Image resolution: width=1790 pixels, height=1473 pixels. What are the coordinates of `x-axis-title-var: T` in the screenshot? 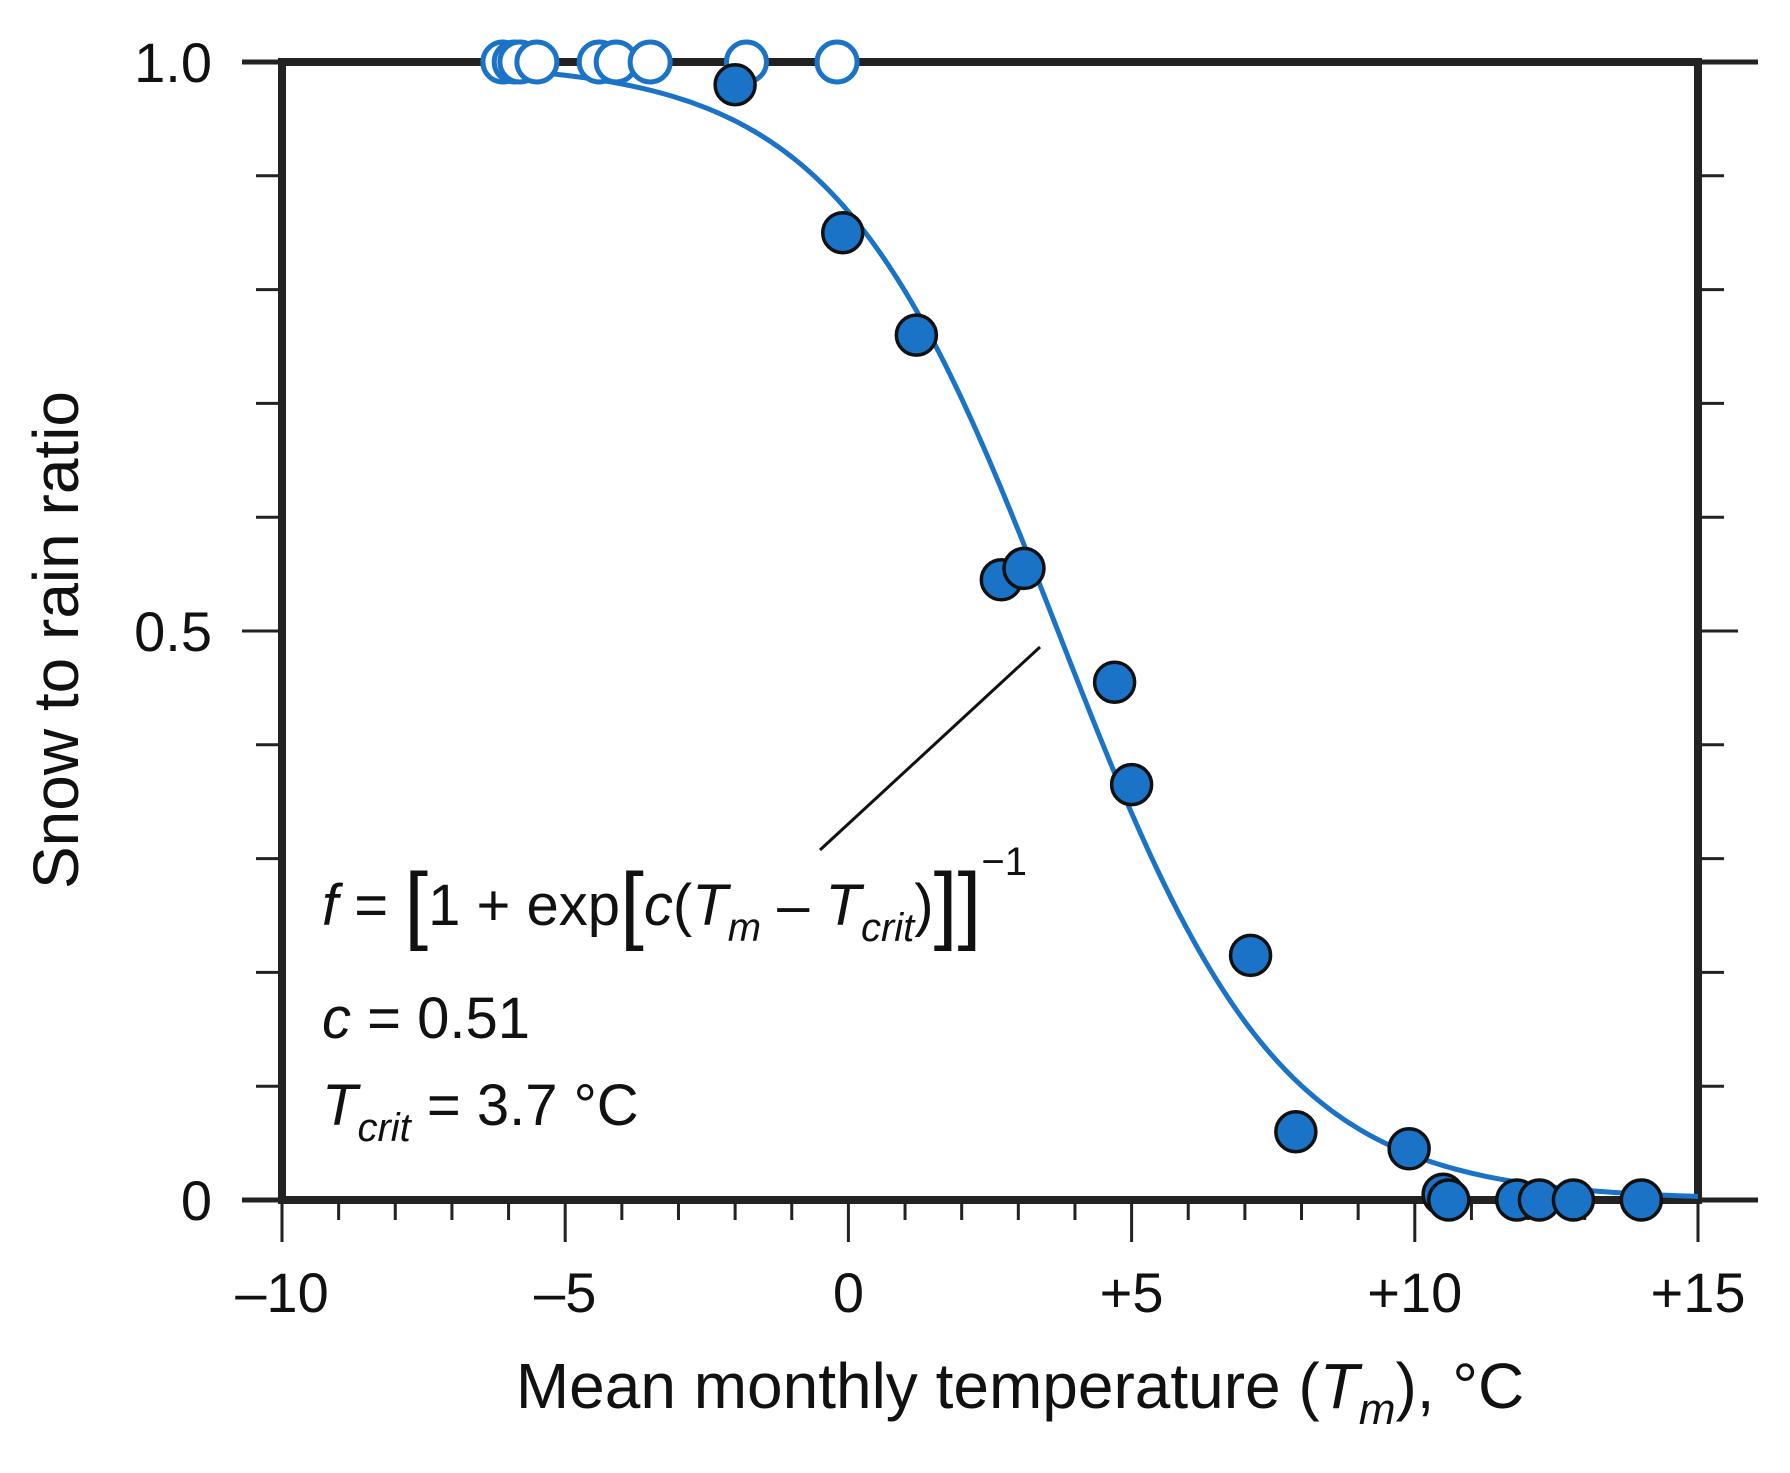 It's located at (1341, 1386).